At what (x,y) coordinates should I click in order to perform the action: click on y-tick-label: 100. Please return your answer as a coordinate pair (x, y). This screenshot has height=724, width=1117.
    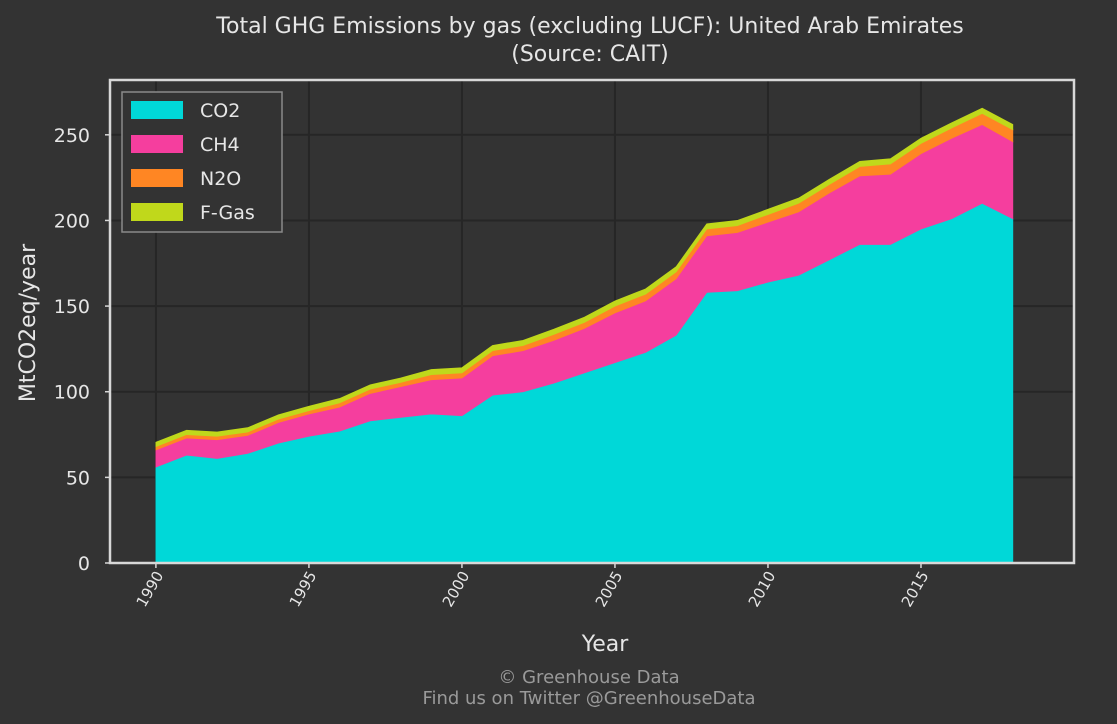
    Looking at the image, I should click on (72, 393).